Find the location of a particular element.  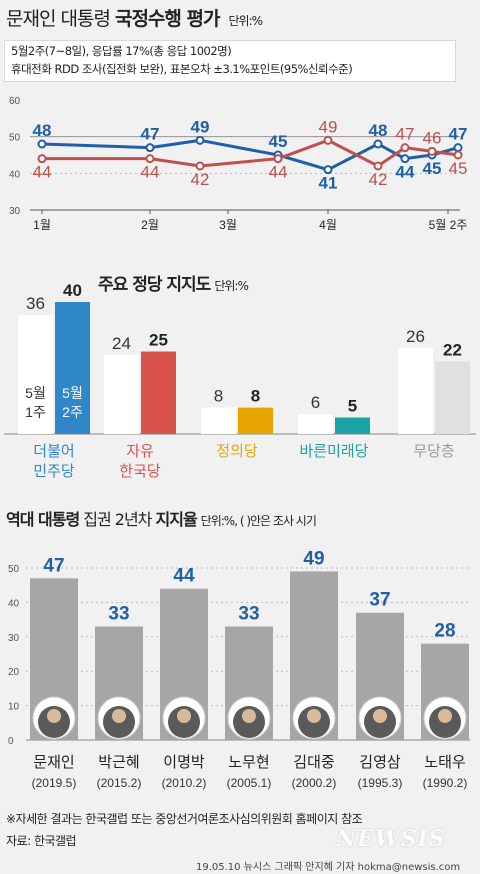

value-label-week2: 40 is located at coordinates (72, 290).